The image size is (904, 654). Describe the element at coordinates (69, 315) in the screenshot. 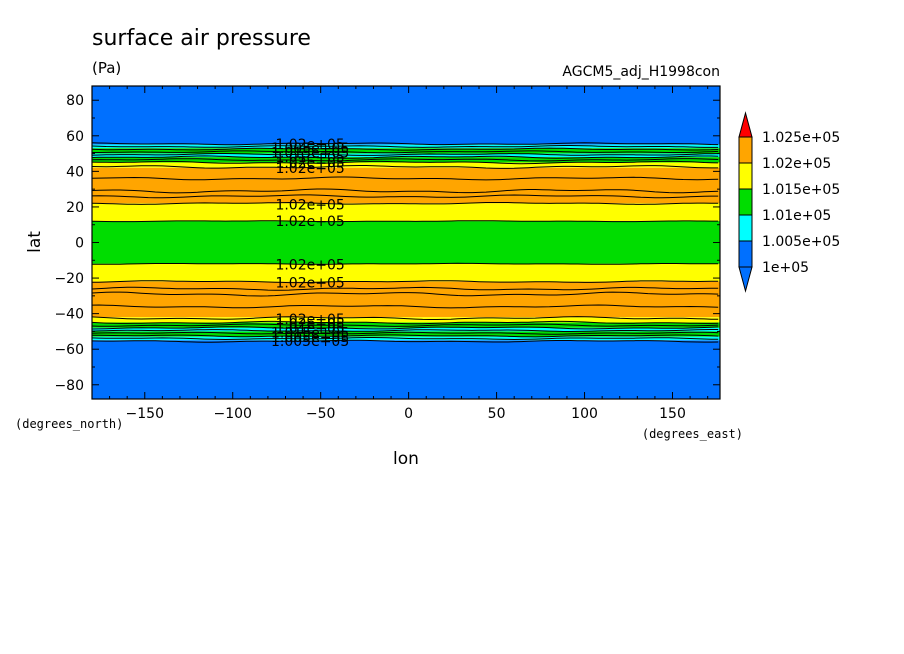

I see `y-tick-label-6: −40` at that location.